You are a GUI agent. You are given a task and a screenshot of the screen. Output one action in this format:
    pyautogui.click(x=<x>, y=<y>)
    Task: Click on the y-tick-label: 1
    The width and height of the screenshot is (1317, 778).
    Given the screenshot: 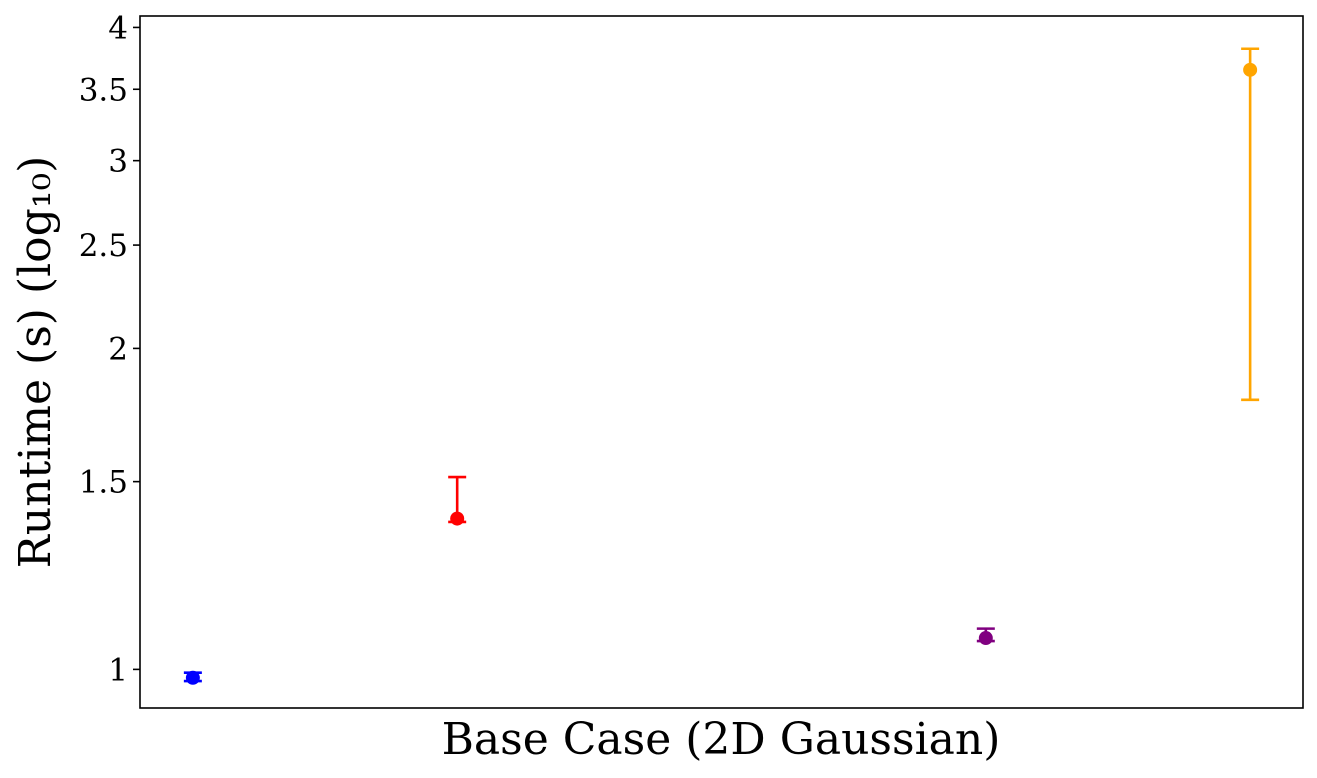 What is the action you would take?
    pyautogui.click(x=118, y=670)
    